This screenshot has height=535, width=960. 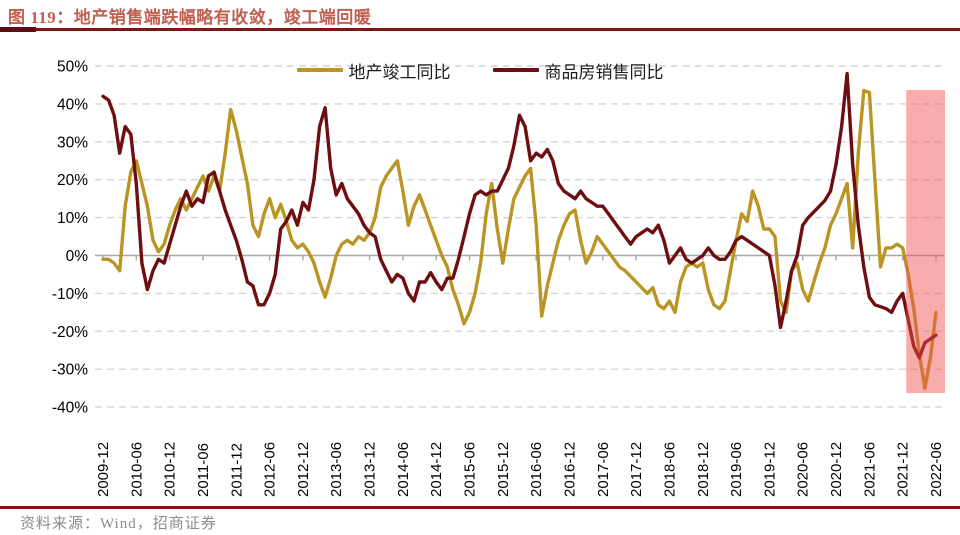 I want to click on x-axis-tick-label: 2009-12, so click(x=103, y=469).